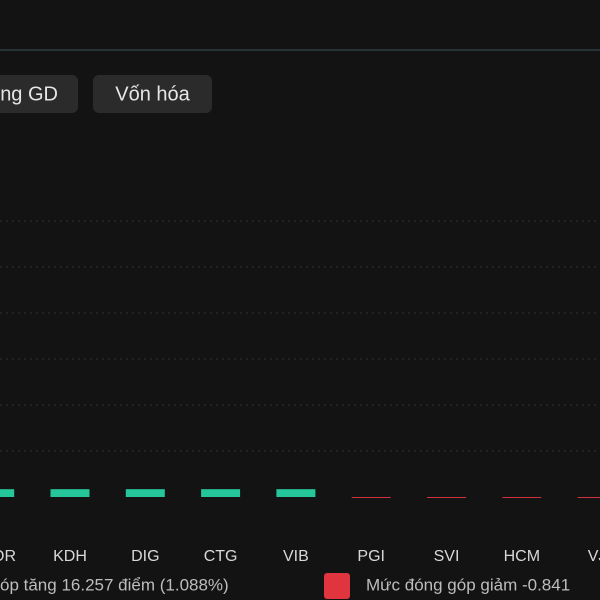 This screenshot has width=600, height=600. What do you see at coordinates (468, 584) in the screenshot?
I see `legend-label: Mức đóng góp giảm -0.841` at bounding box center [468, 584].